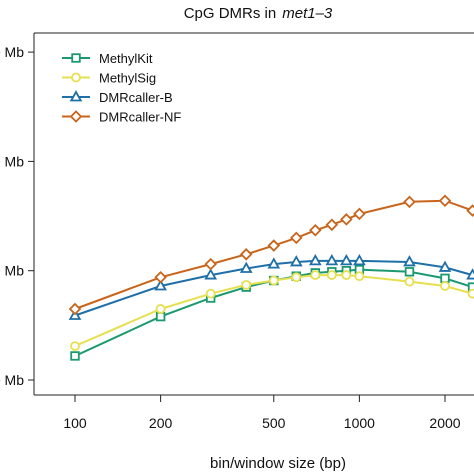 The height and width of the screenshot is (474, 474). What do you see at coordinates (136, 97) in the screenshot?
I see `legend-label-dmrcaller-b: DMRcaller-B` at bounding box center [136, 97].